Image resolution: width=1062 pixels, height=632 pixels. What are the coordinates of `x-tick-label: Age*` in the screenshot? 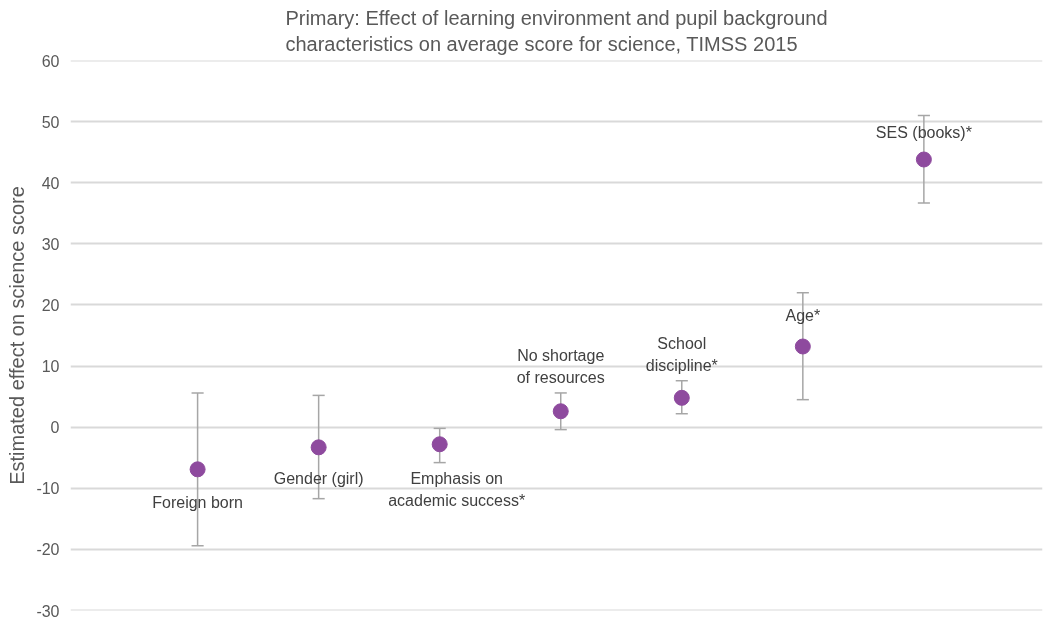 It's located at (803, 315).